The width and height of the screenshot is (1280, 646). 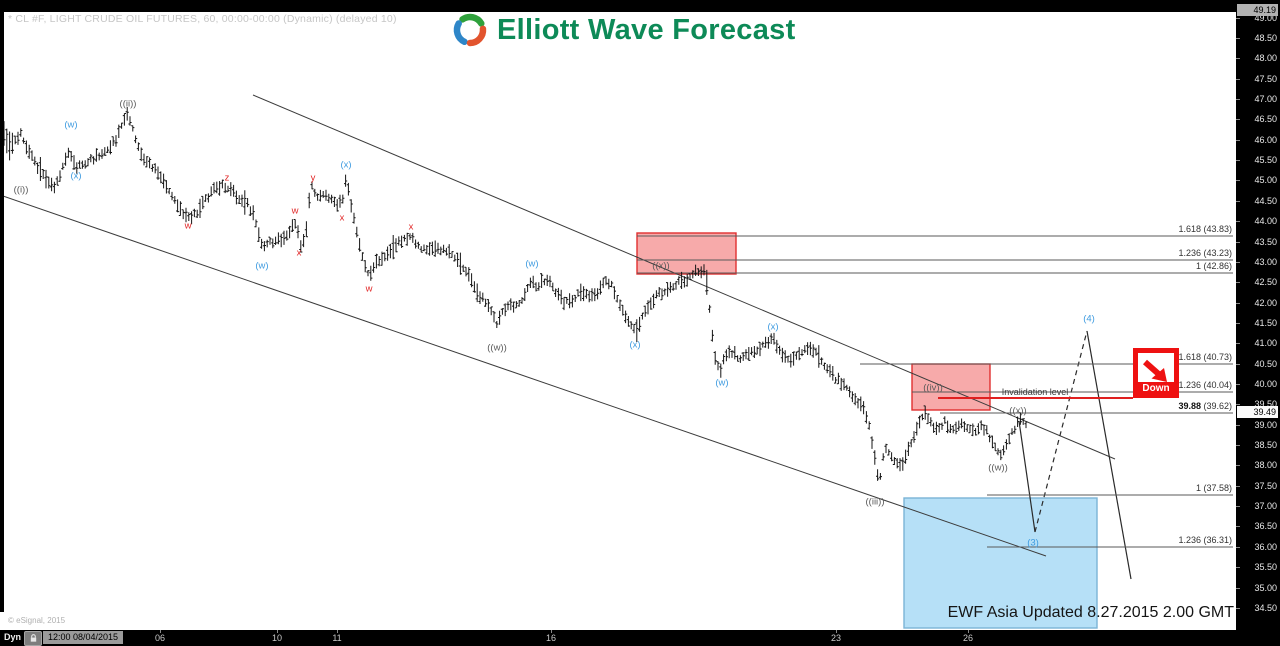 What do you see at coordinates (1265, 343) in the screenshot?
I see `price-tick-label: 41.00` at bounding box center [1265, 343].